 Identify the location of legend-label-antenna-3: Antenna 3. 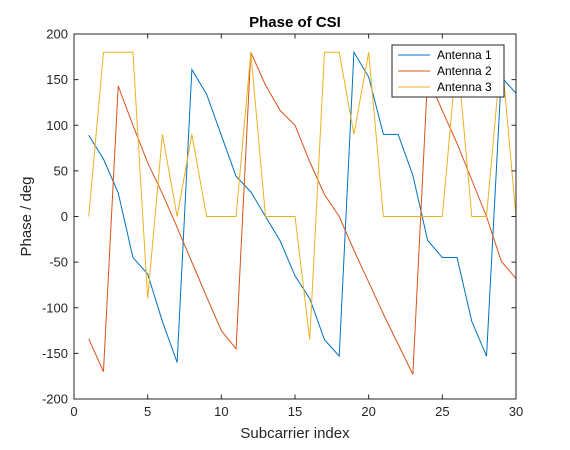
(464, 87).